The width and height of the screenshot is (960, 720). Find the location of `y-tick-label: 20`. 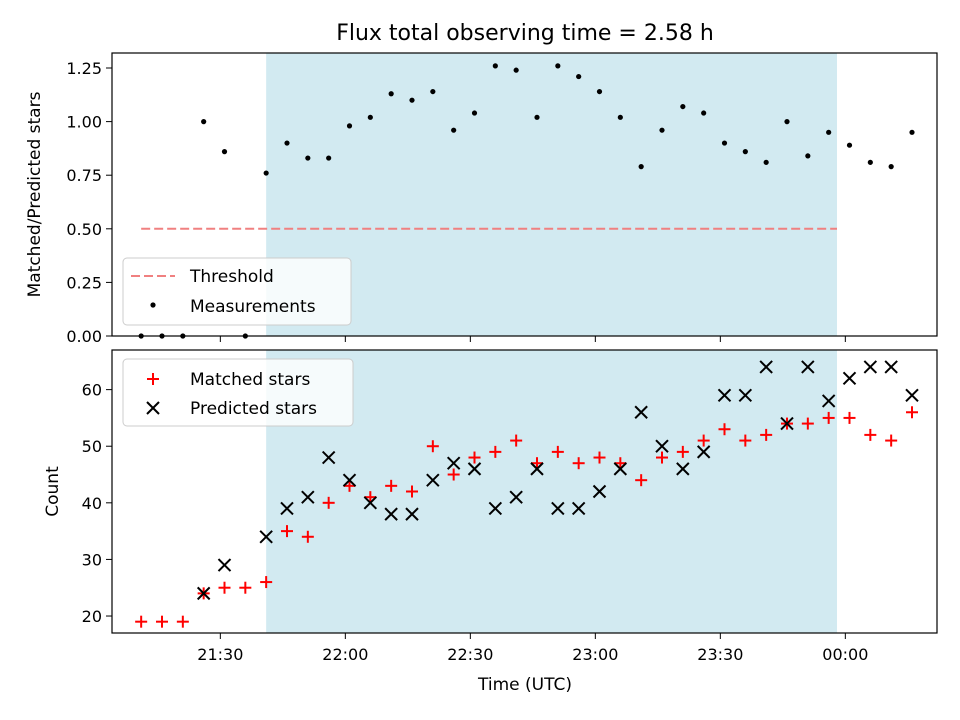

y-tick-label: 20 is located at coordinates (92, 616).